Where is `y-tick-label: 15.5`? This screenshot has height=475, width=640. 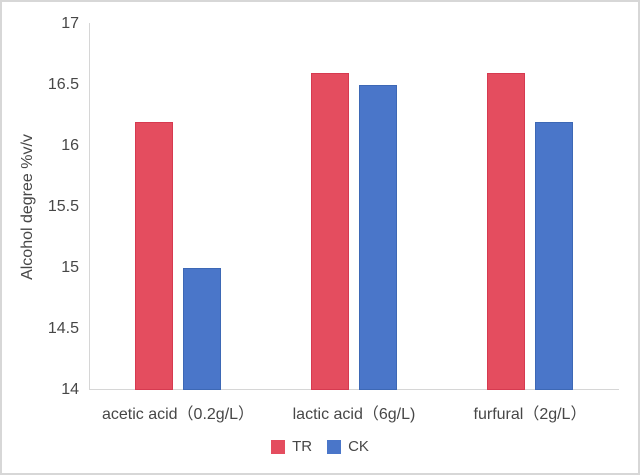 y-tick-label: 15.5 is located at coordinates (63, 206).